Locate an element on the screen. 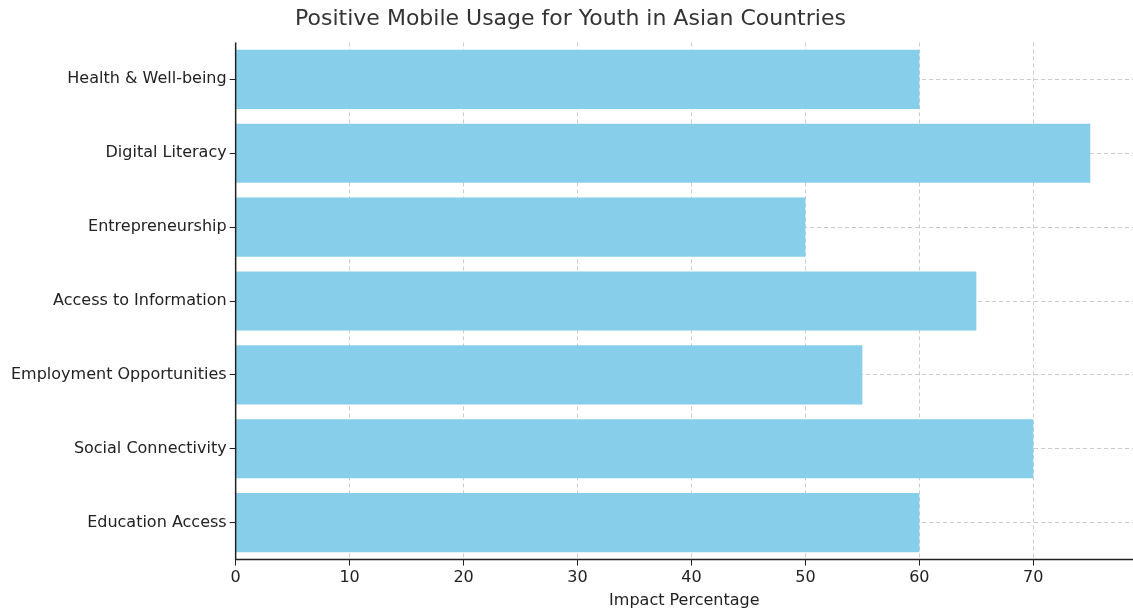  y-tick-label: Employment Opportunities is located at coordinates (119, 374).